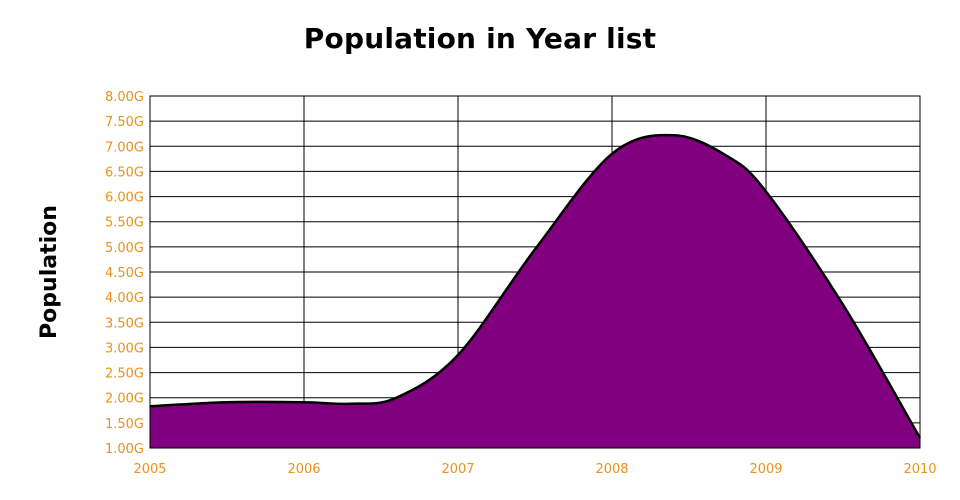 The height and width of the screenshot is (500, 960). Describe the element at coordinates (124, 399) in the screenshot. I see `y-tick-label: 2.00G` at that location.